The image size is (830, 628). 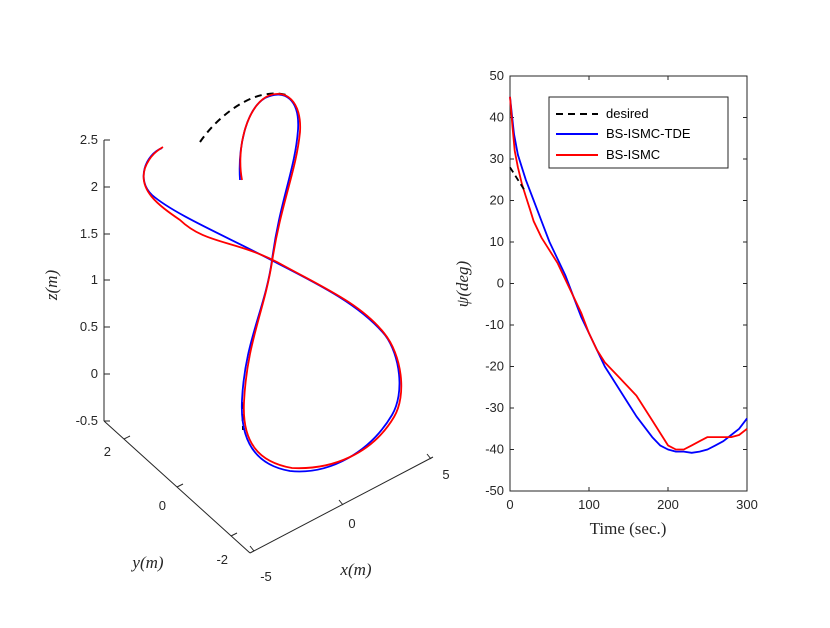 I want to click on y-ticks: 2 0 -2, so click(x=171, y=501).